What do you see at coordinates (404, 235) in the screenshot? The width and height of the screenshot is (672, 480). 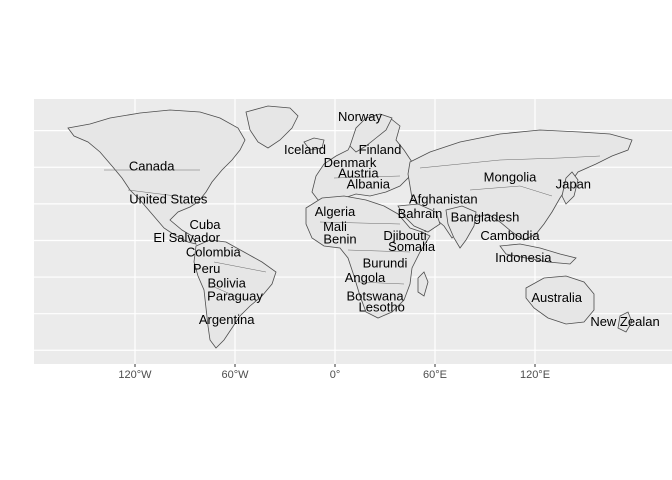 I see `country-label: Djibouti` at bounding box center [404, 235].